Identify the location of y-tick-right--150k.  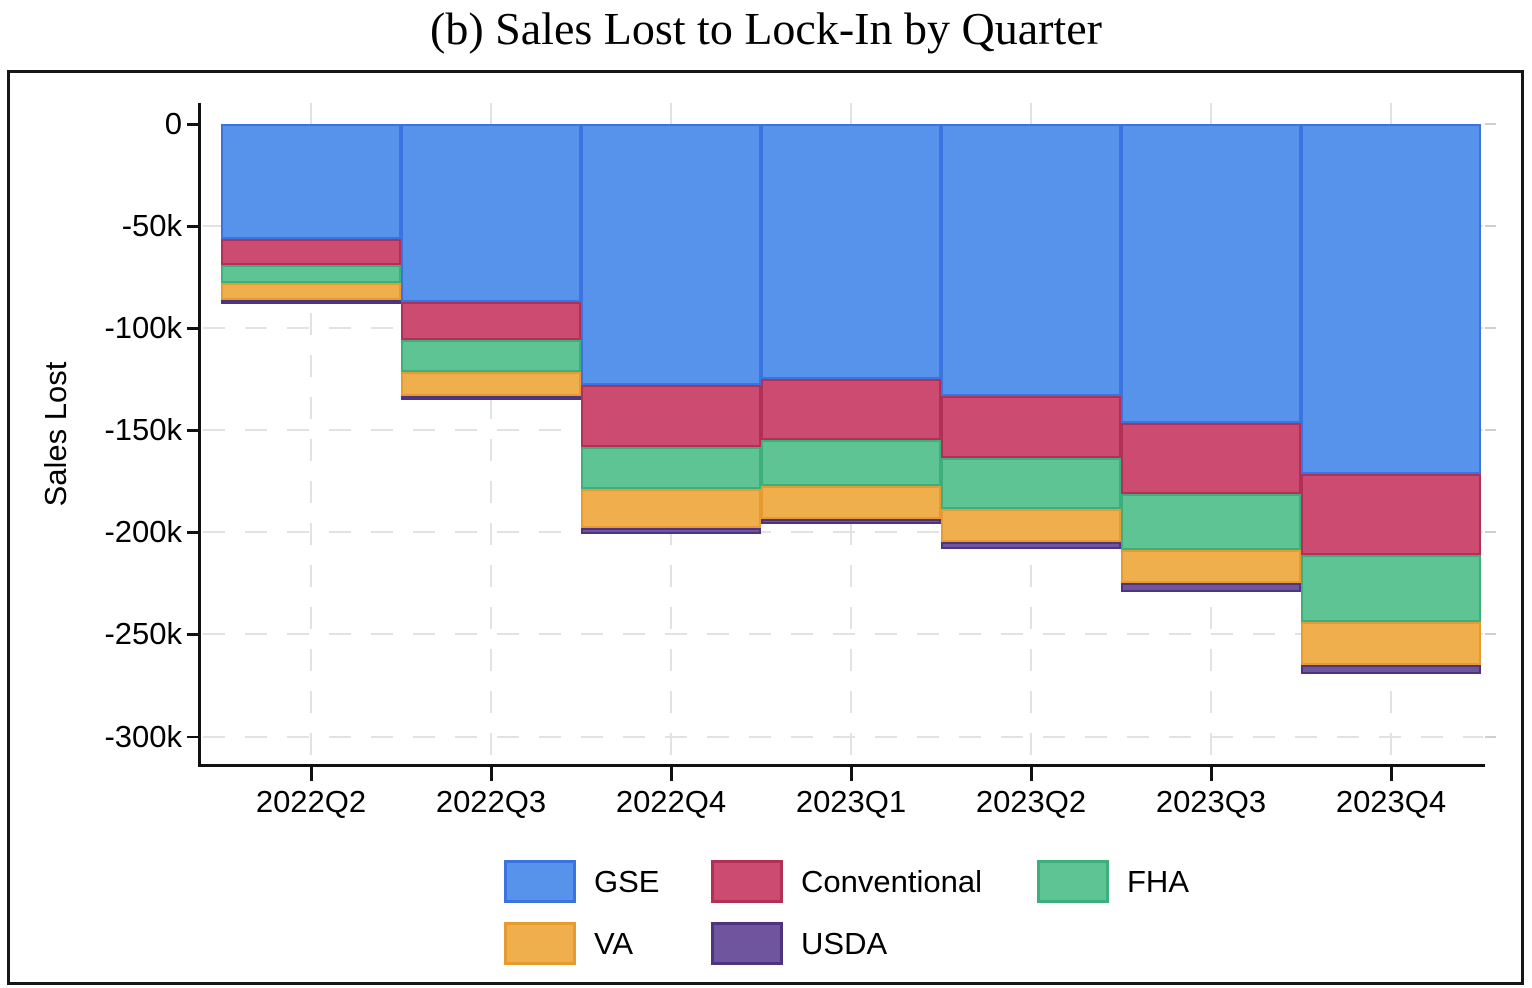
(1490, 430).